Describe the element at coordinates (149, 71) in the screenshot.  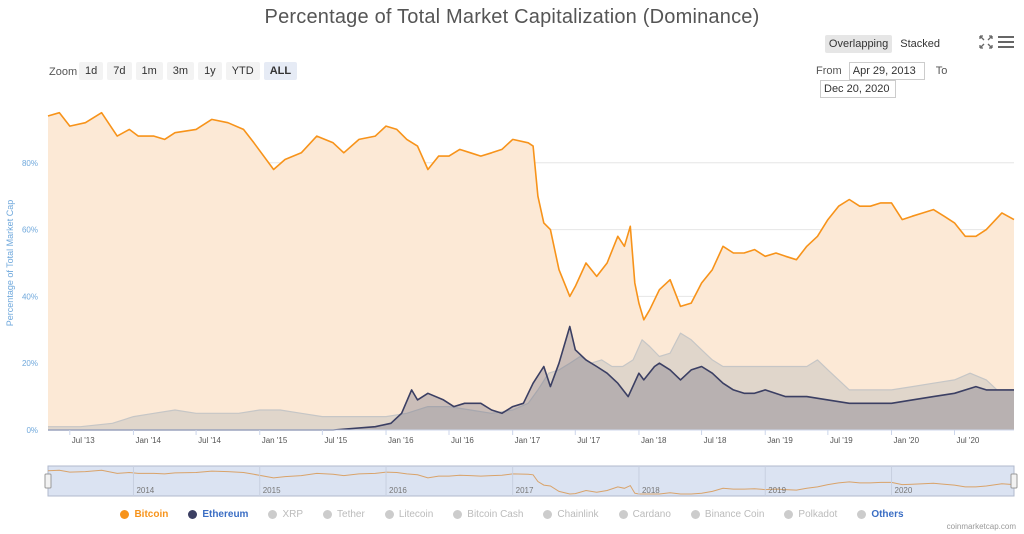
I see `zoom-1m-button: 1m` at that location.